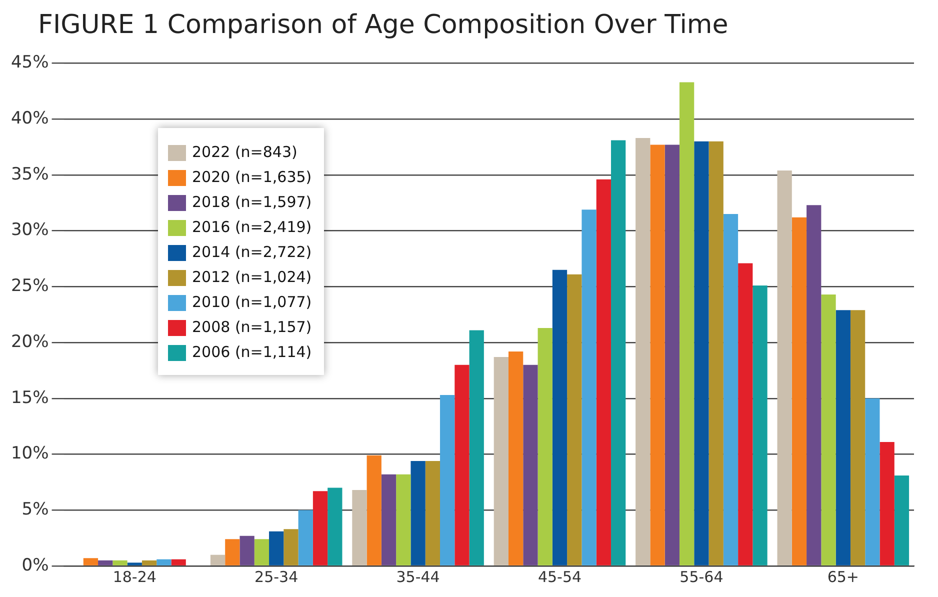  Describe the element at coordinates (29, 118) in the screenshot. I see `y-tick-label: 40%` at that location.